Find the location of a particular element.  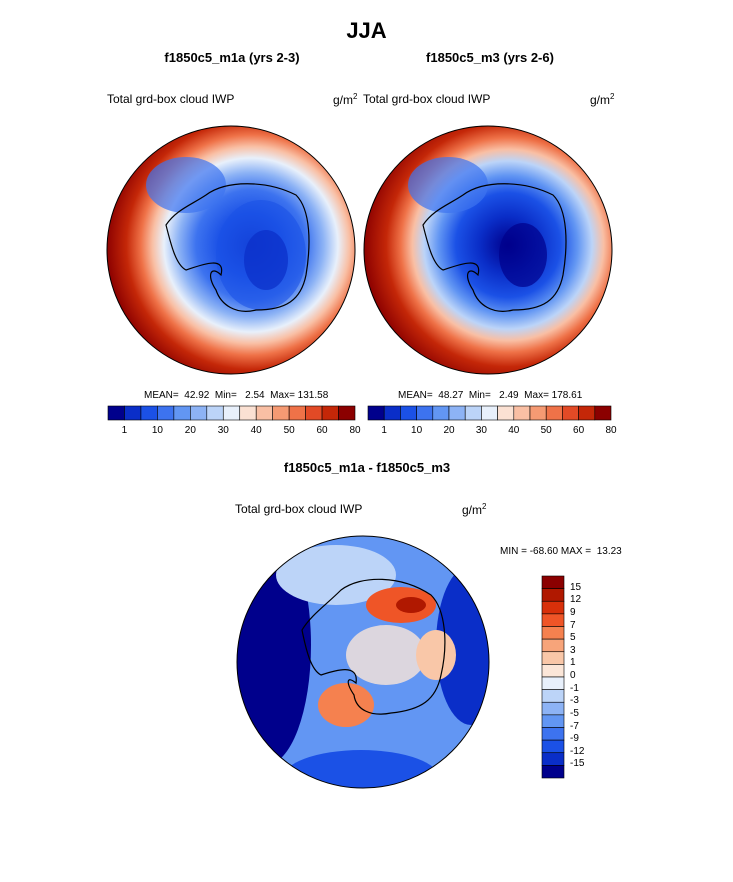

colorbar-diff-tick-label: 15 is located at coordinates (576, 587).